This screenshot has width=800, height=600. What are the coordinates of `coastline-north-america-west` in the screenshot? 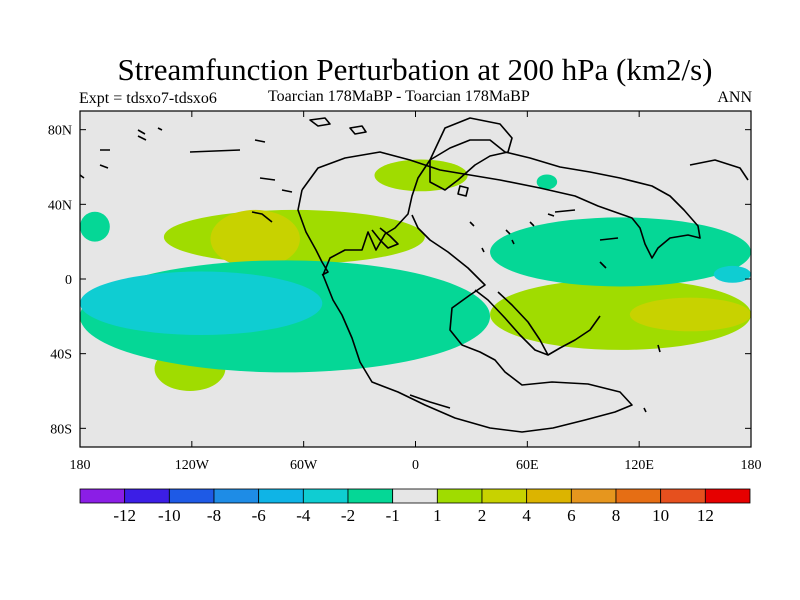 It's located at (313, 232).